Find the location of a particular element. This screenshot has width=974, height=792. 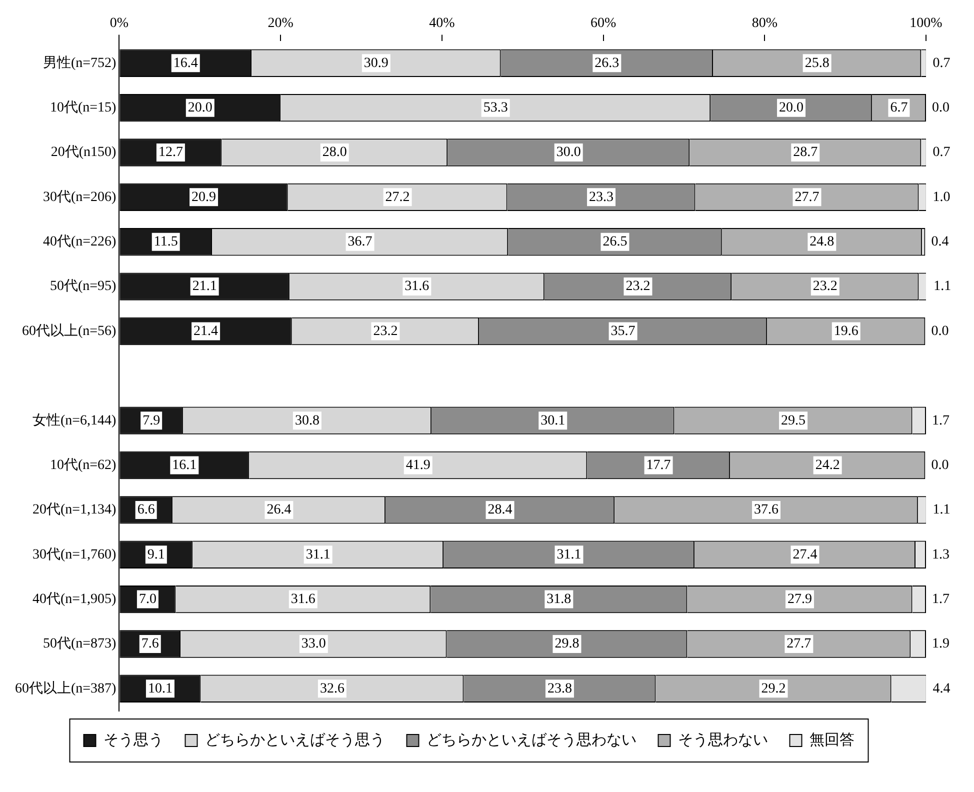

data-label: 32.6 is located at coordinates (332, 688).